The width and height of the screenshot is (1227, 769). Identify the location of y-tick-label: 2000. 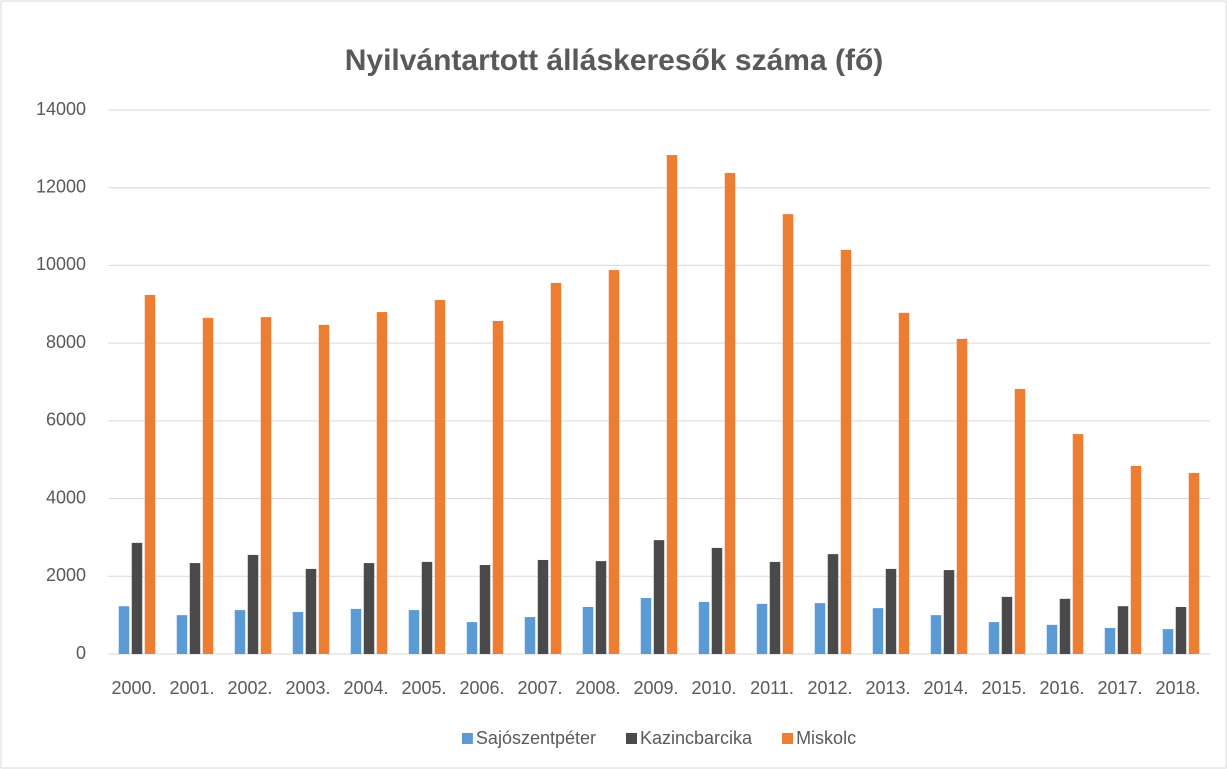
(66, 575).